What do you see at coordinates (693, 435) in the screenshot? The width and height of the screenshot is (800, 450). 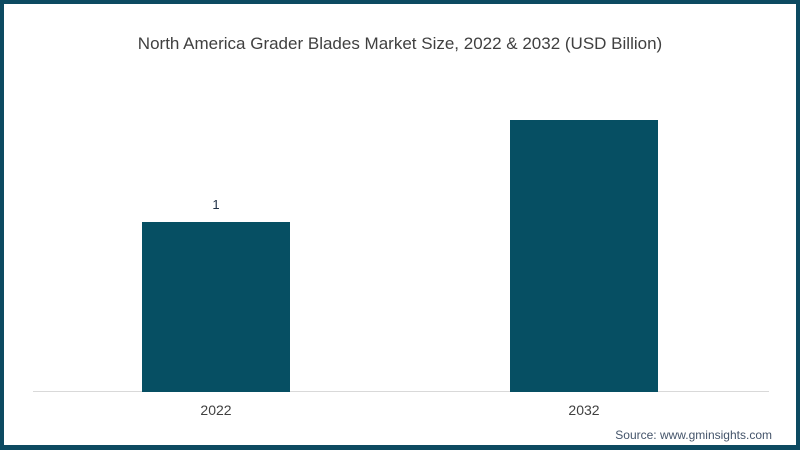 I see `source-attribution: Source: www.gminsights.com` at bounding box center [693, 435].